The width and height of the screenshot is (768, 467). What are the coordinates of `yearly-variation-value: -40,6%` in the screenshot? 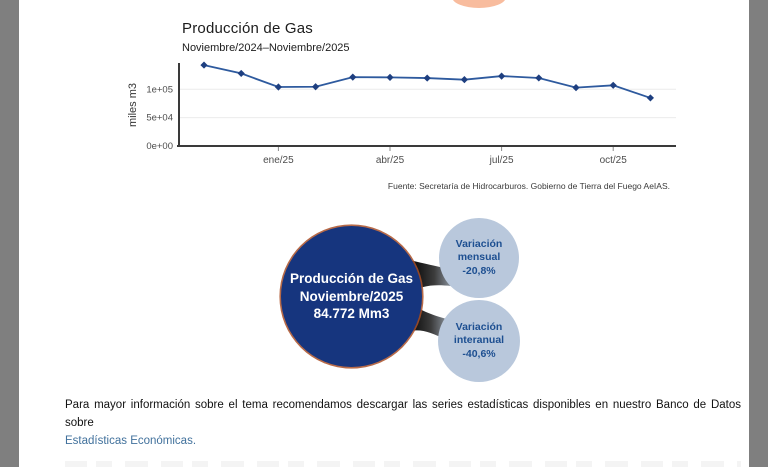 It's located at (479, 353).